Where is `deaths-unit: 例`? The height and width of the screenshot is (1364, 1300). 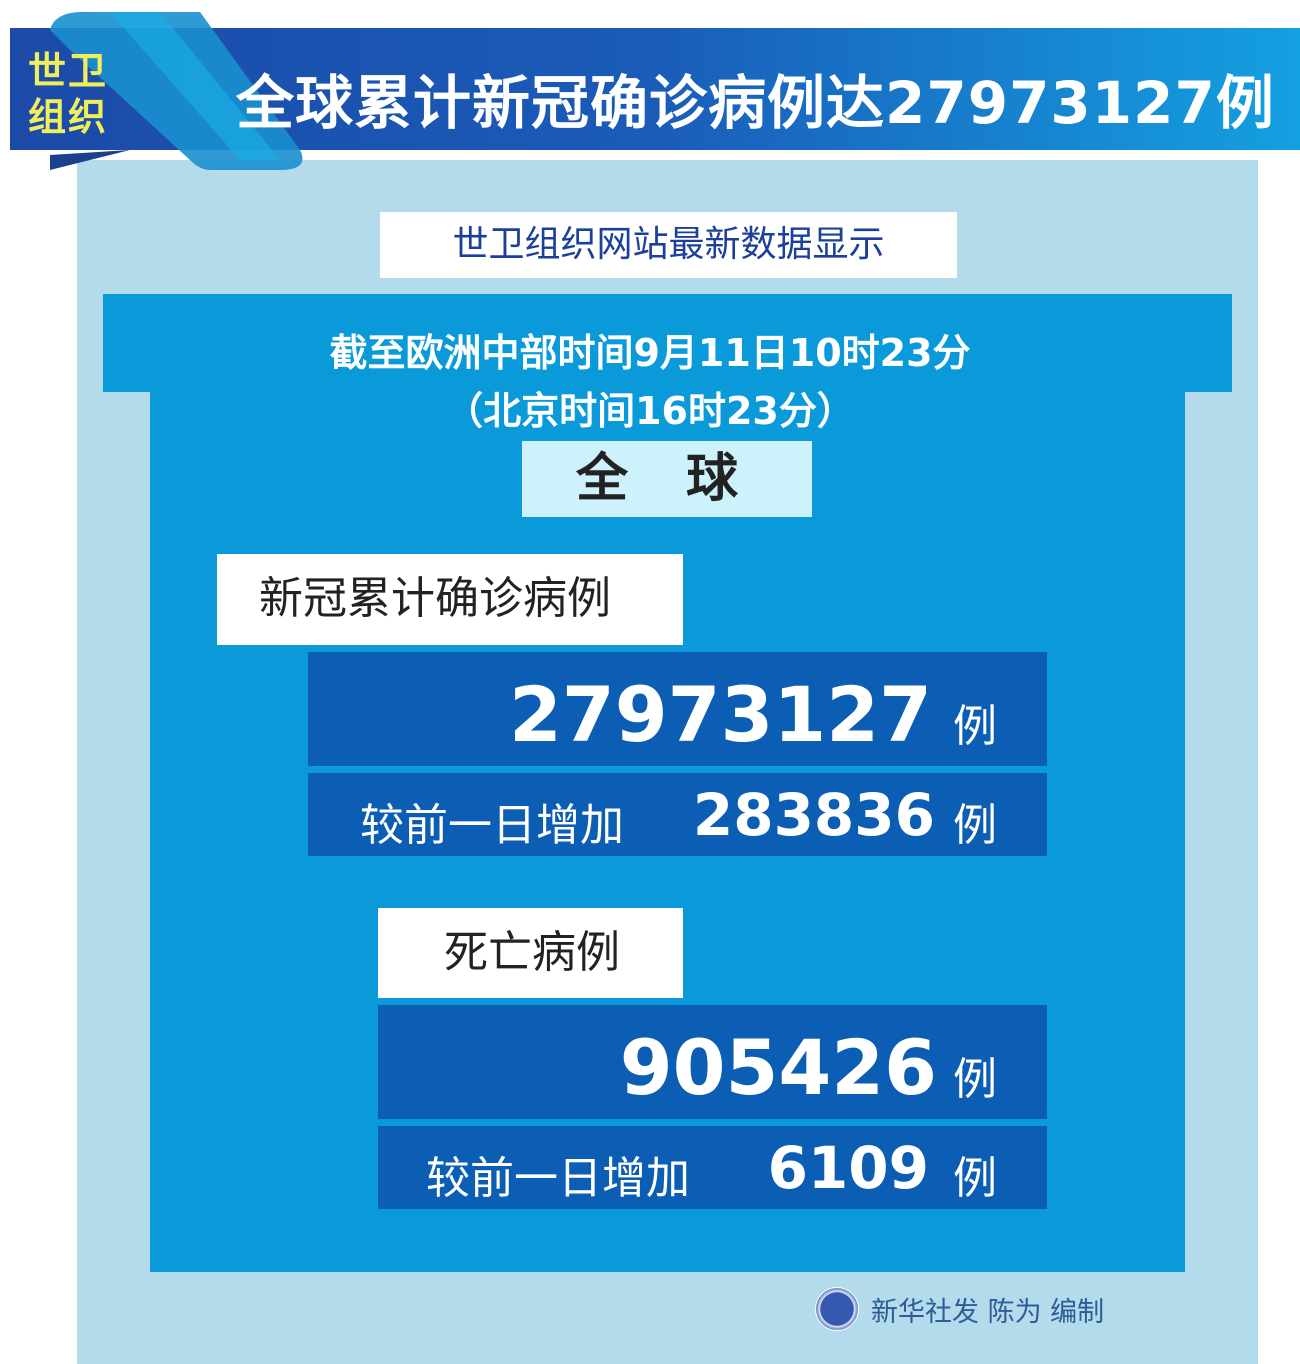
deaths-unit: 例 is located at coordinates (975, 1079).